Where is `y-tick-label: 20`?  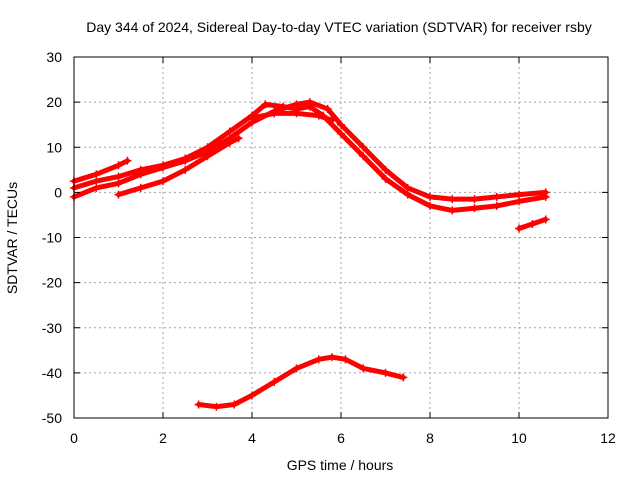
y-tick-label: 20 is located at coordinates (54, 102).